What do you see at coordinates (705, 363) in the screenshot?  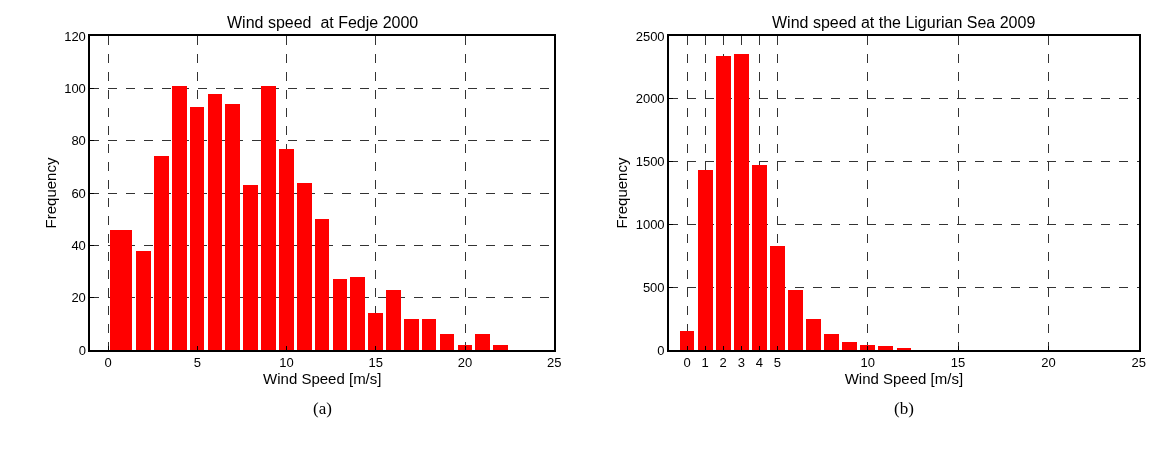 I see `x-tick-label: 1` at bounding box center [705, 363].